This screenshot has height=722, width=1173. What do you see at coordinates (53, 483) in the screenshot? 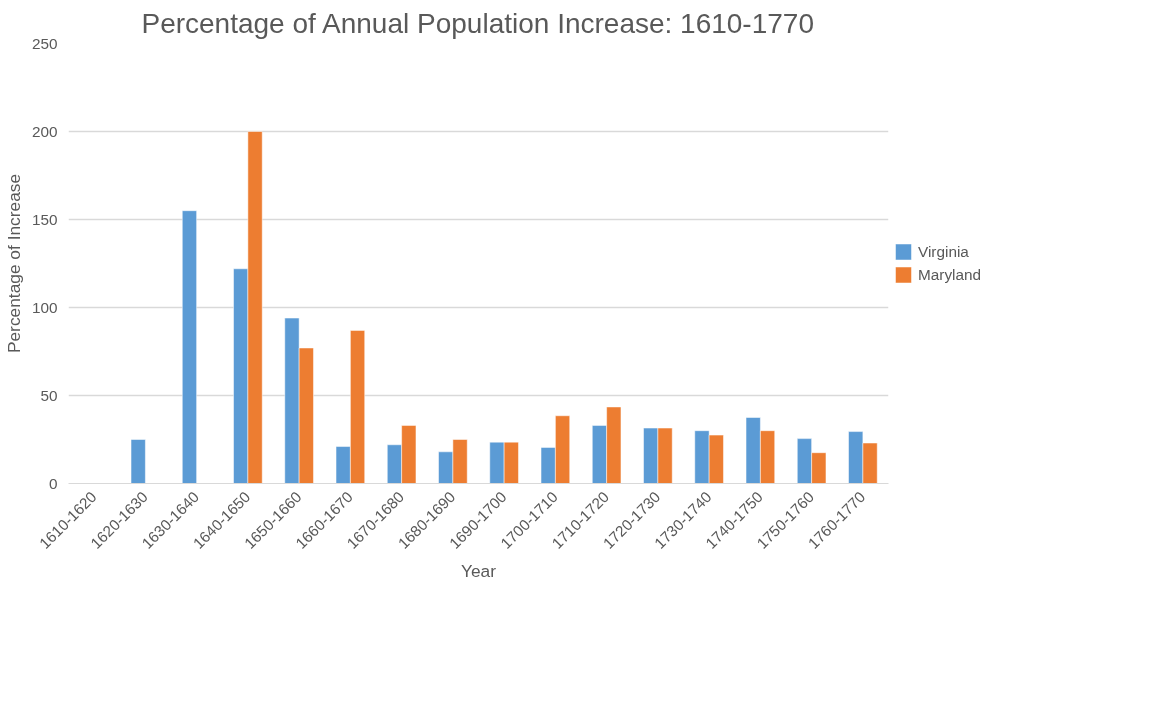
I see `y-tick-label: 0` at bounding box center [53, 483].